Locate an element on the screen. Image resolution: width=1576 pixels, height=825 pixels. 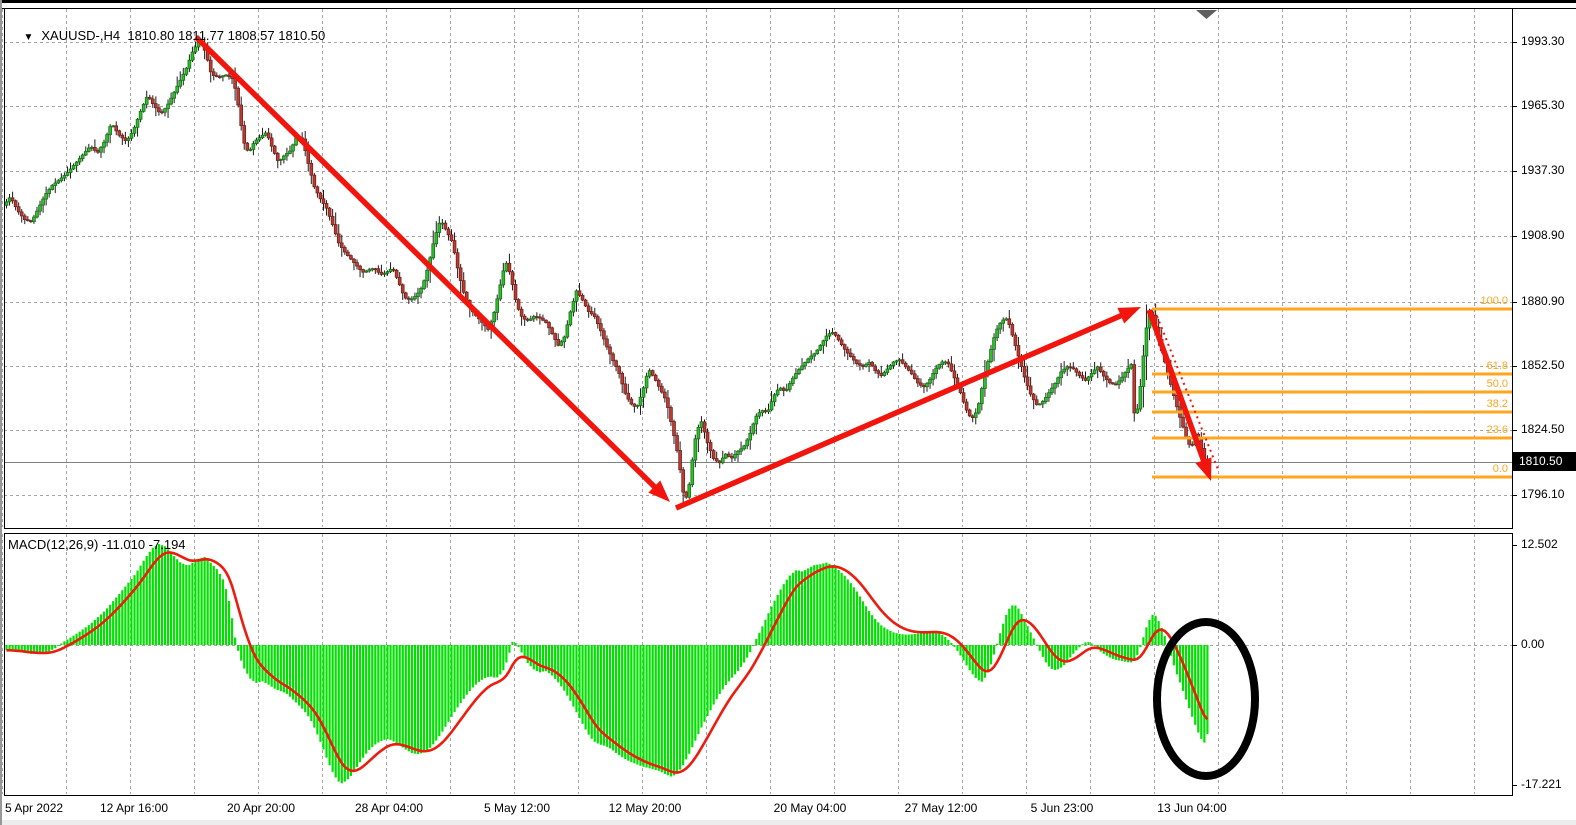
price-axis-label: 1880.90 is located at coordinates (1543, 301).